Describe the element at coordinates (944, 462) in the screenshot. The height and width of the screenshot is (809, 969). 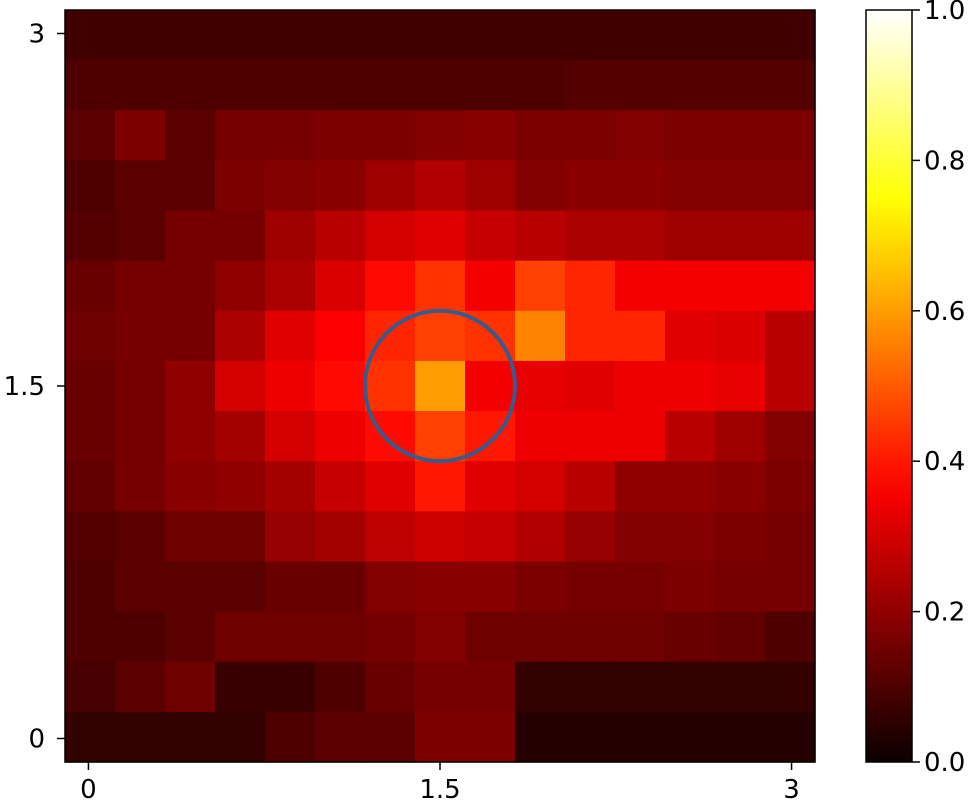
I see `colorbar-tick-label: 0.4` at that location.